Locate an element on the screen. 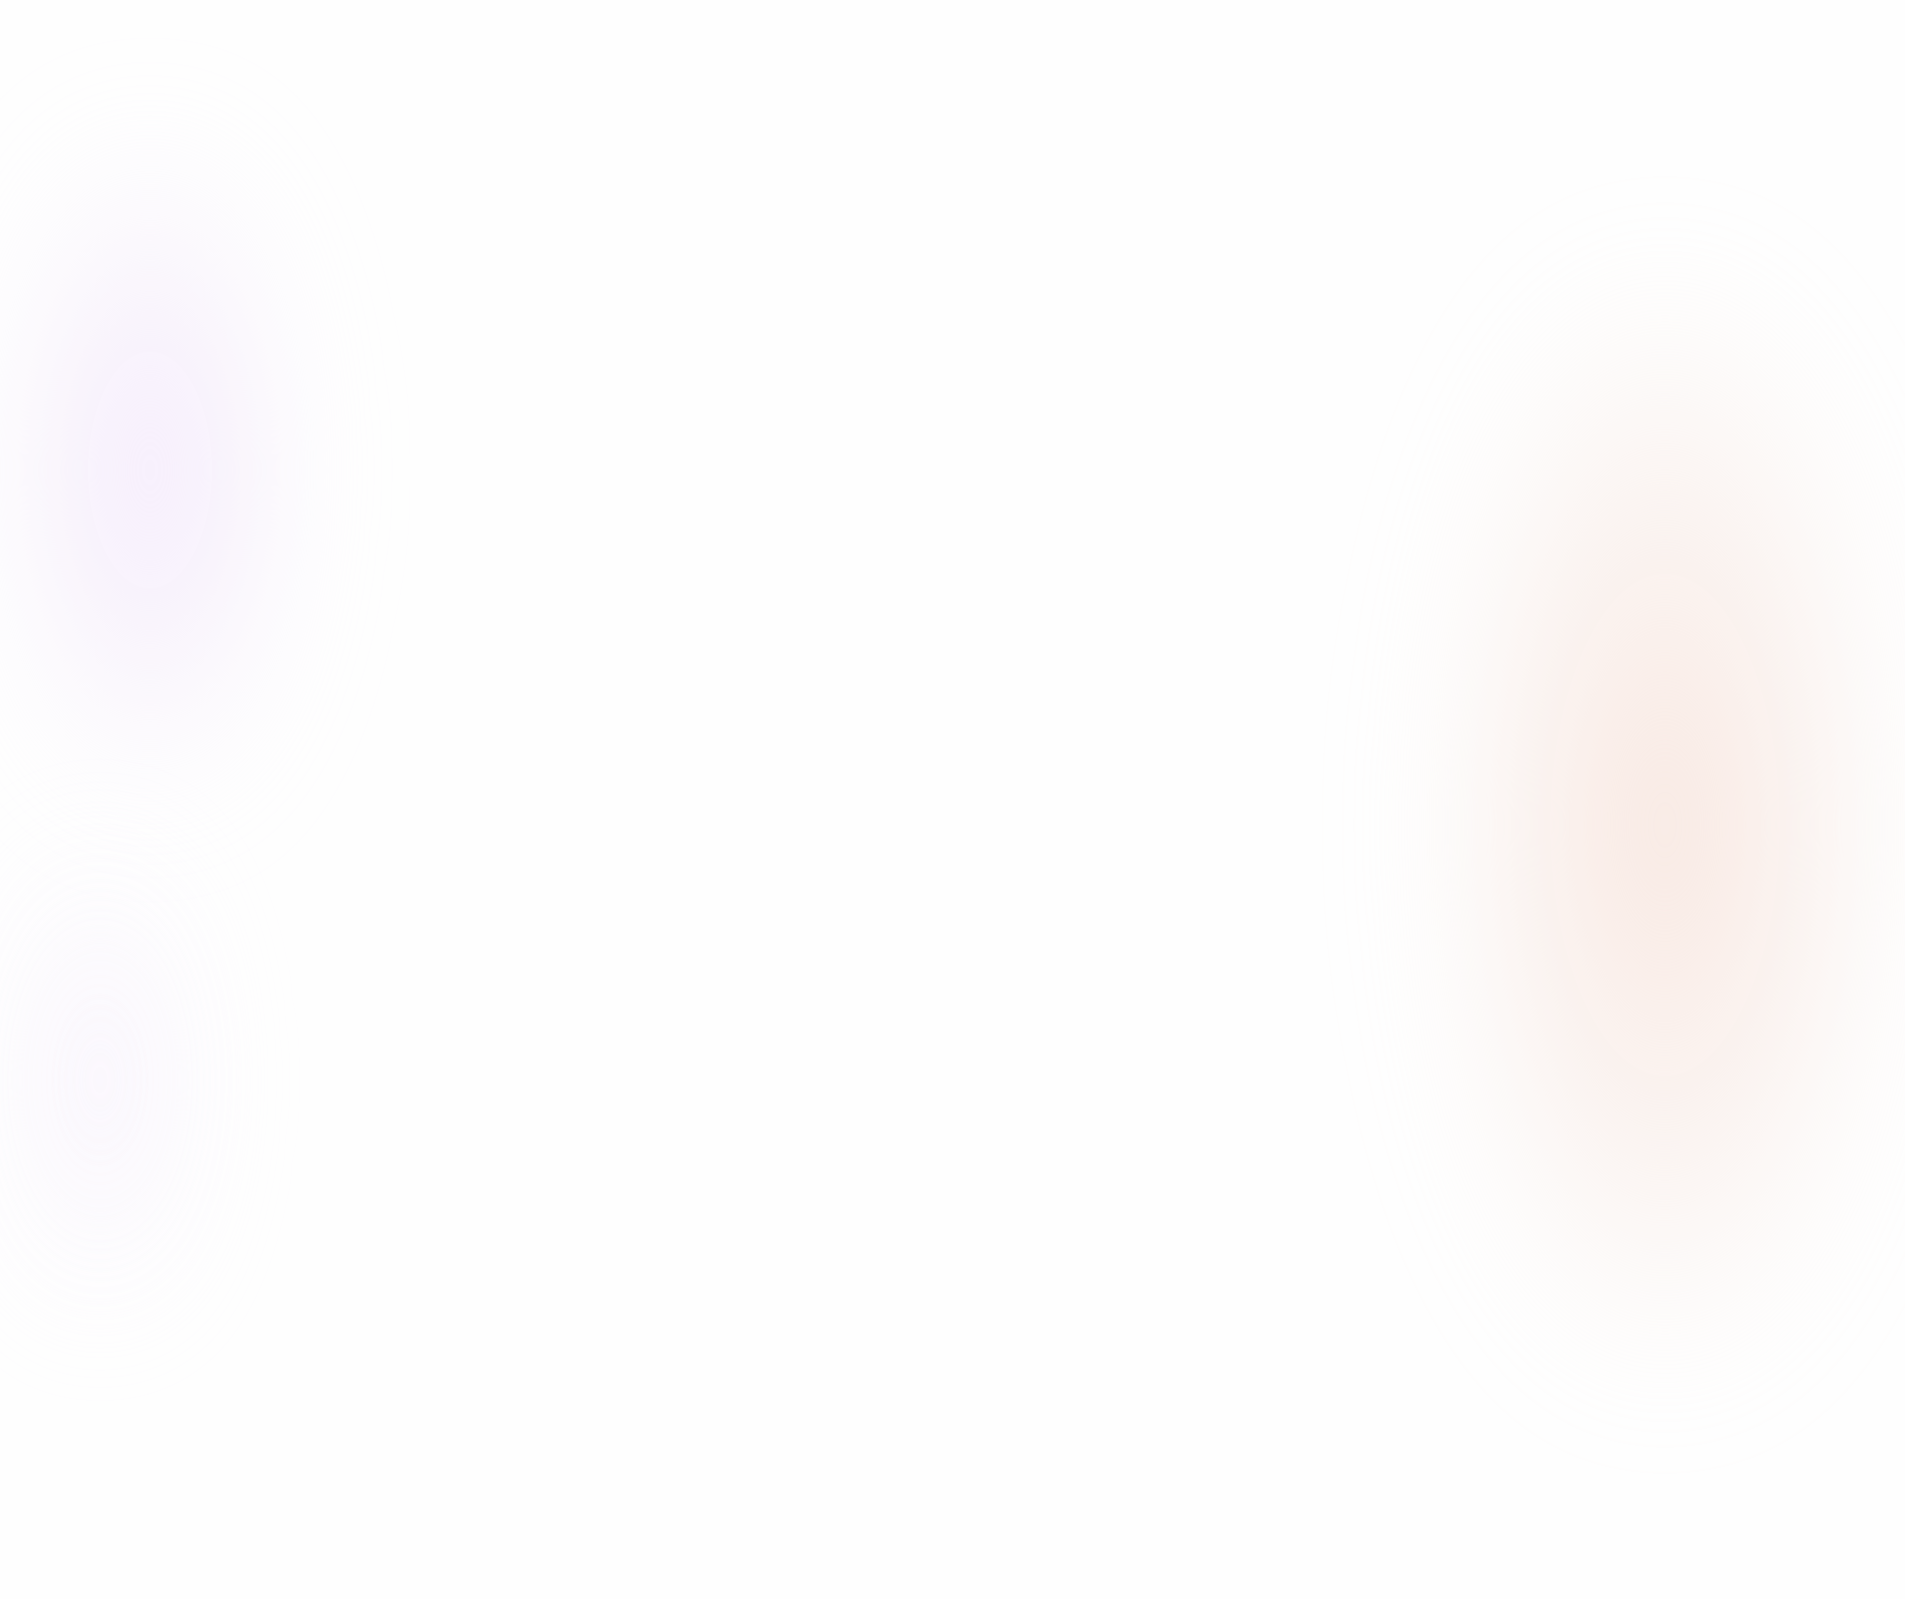 The width and height of the screenshot is (1905, 1599). background-blob-purple-top is located at coordinates (150, 470).